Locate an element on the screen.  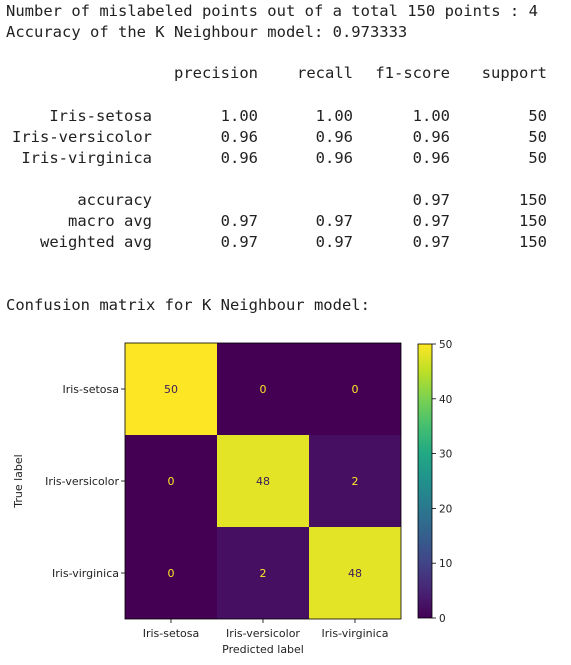
confusion-matrix-title: Confusion matrix for K Neighbour model: is located at coordinates (188, 305).